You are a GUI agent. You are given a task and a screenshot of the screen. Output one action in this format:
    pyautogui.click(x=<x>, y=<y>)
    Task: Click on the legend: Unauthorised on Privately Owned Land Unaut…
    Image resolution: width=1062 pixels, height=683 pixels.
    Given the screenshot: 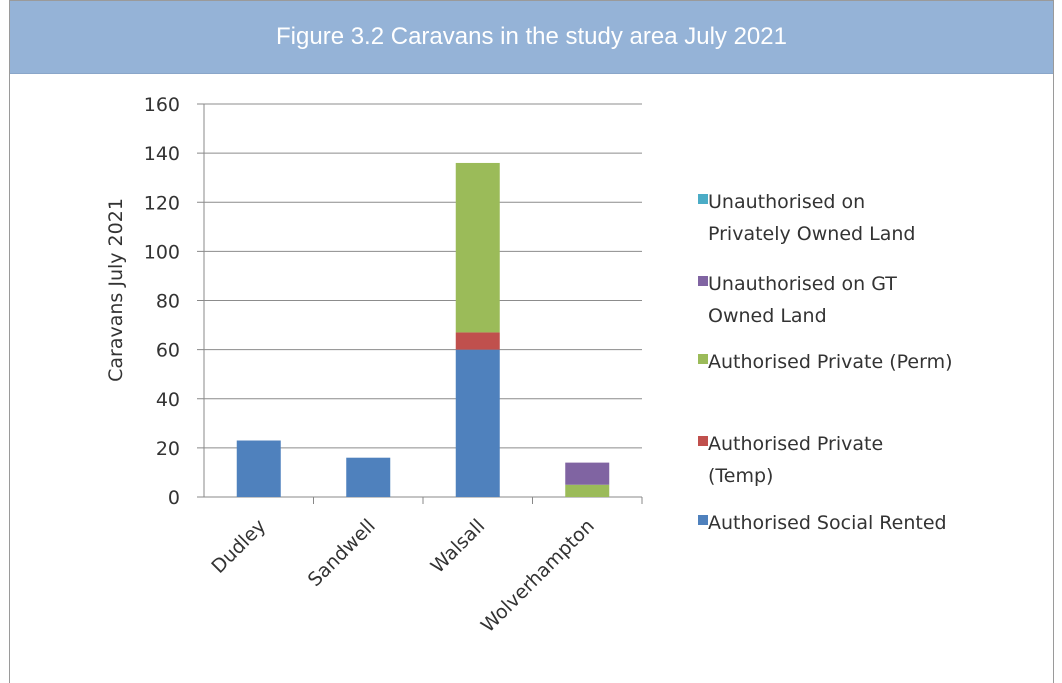 What is the action you would take?
    pyautogui.click(x=825, y=362)
    